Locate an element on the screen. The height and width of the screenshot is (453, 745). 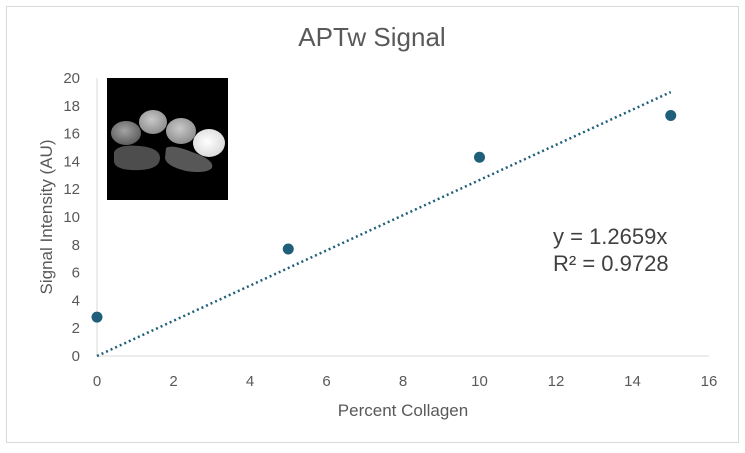
y-tick-label: 12 is located at coordinates (71, 189).